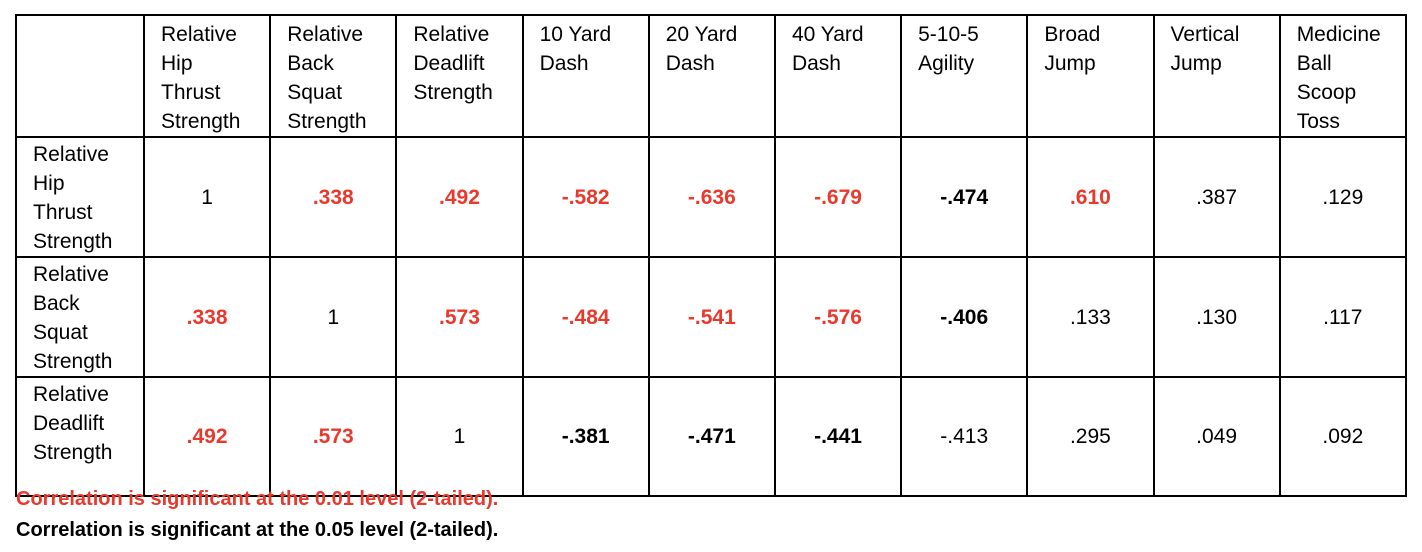  What do you see at coordinates (1072, 34) in the screenshot?
I see `text-line: Broad` at bounding box center [1072, 34].